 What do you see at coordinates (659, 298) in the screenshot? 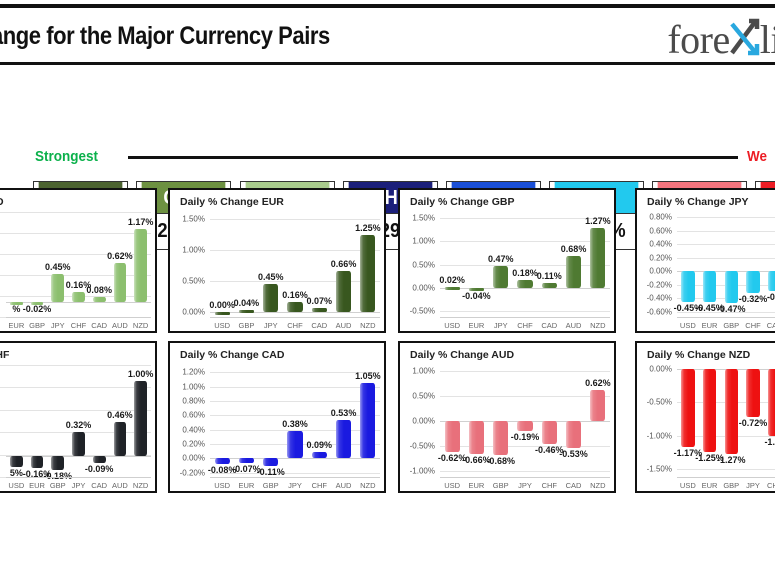
I see `y-axis-tick: -0.40%` at bounding box center [659, 298].